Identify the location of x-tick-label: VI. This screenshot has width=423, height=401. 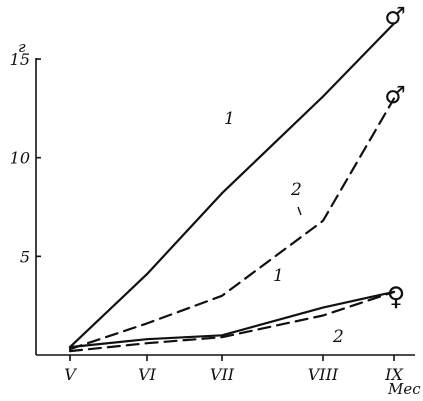
(147, 374).